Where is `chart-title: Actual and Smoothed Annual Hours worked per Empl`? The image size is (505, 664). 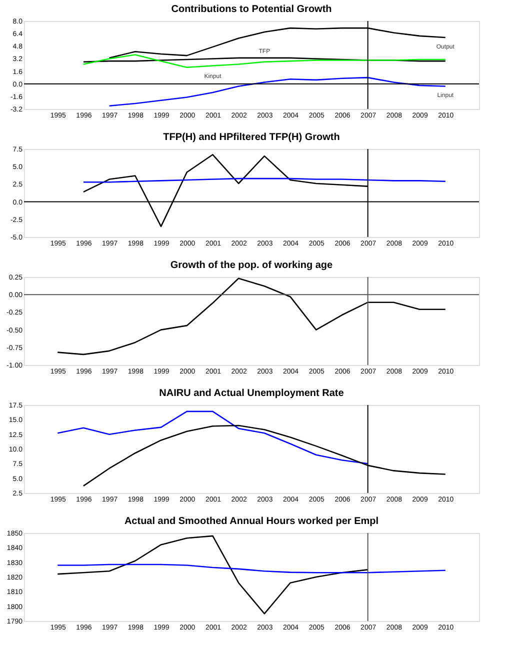 chart-title: Actual and Smoothed Annual Hours worked per Empl is located at coordinates (251, 521).